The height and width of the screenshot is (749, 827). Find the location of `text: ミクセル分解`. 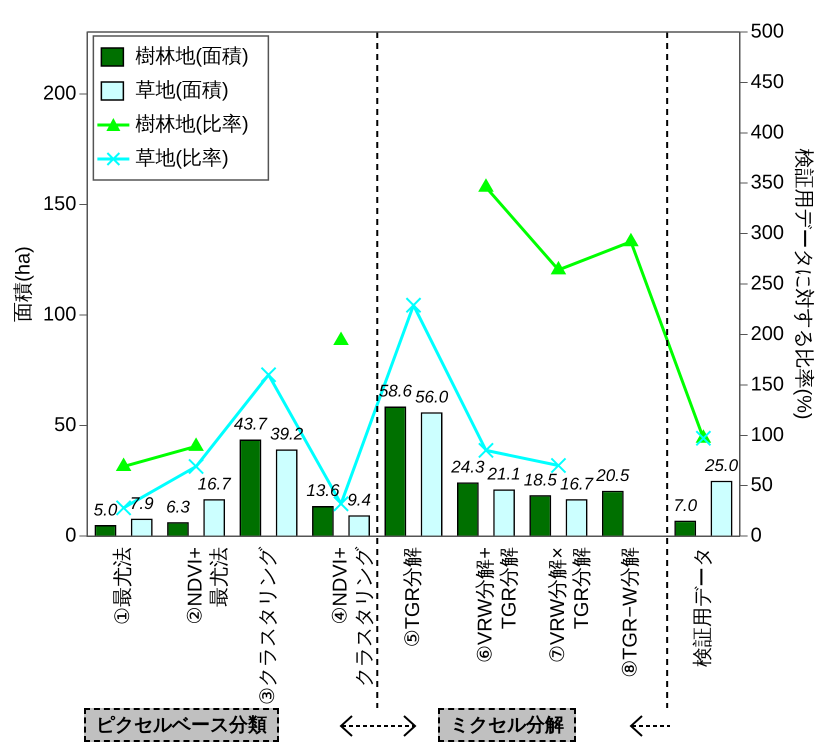

text: ミクセル分解 is located at coordinates (507, 725).